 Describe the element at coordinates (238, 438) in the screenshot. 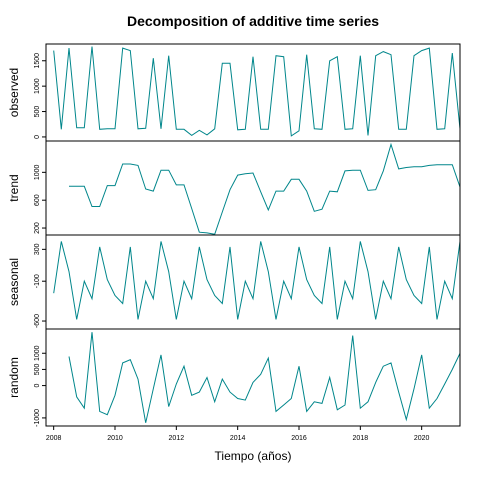

I see `x-tick-label: 2014` at that location.